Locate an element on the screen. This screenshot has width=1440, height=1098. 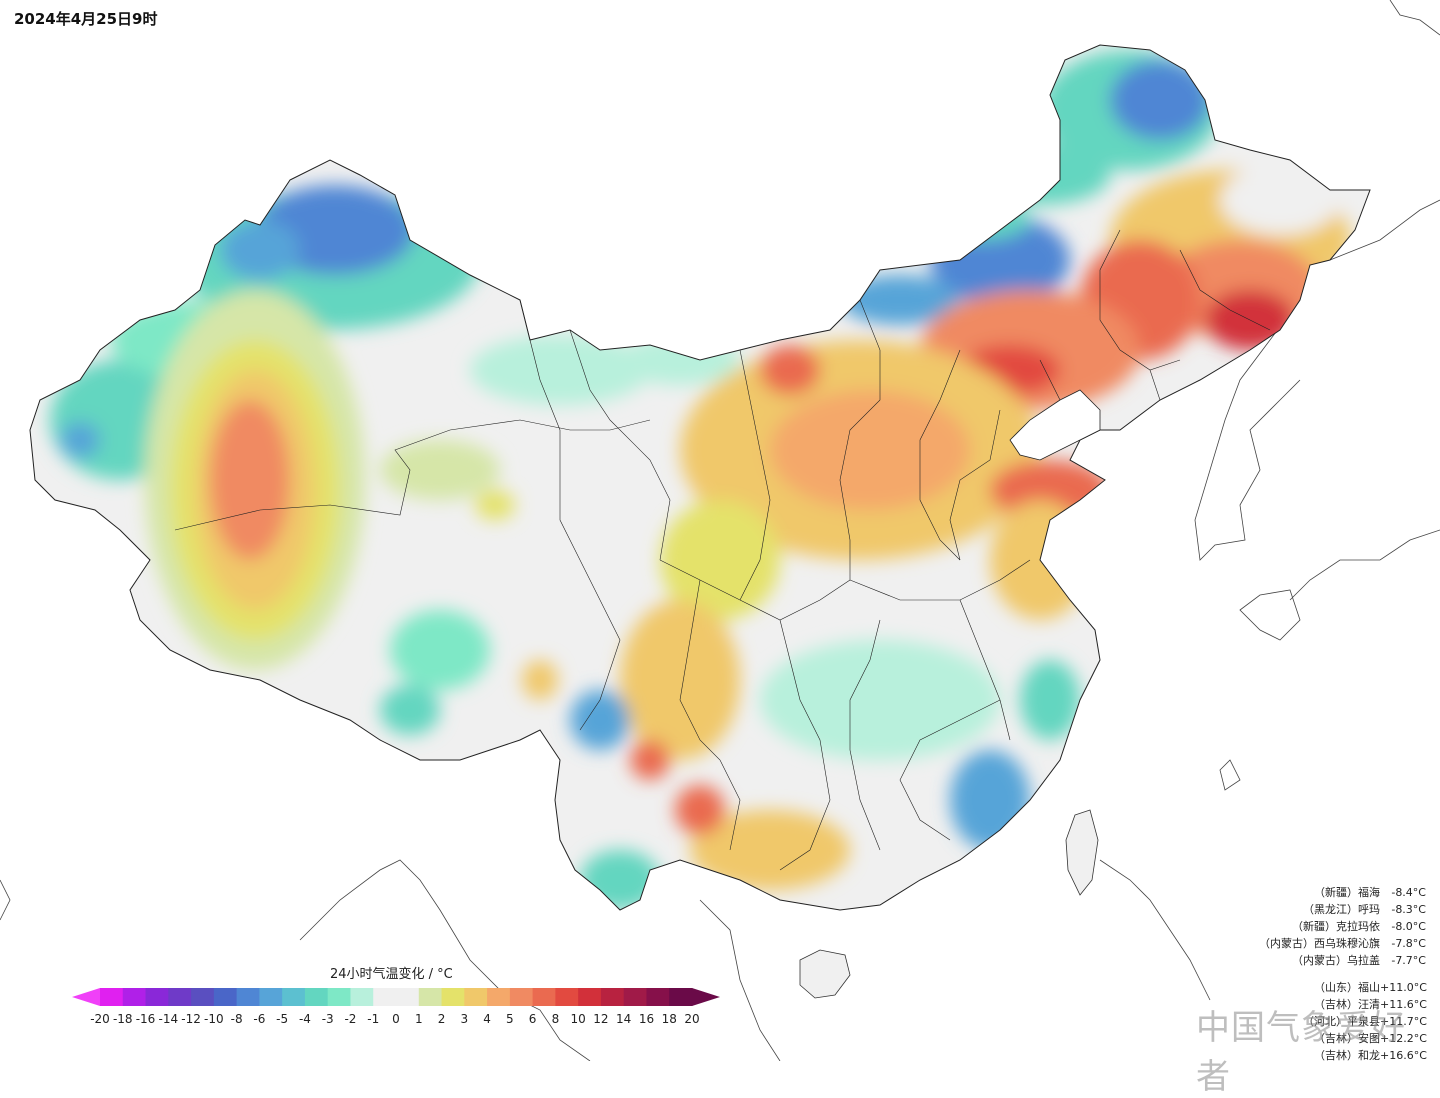
station-region: （山东） is located at coordinates (1336, 987).